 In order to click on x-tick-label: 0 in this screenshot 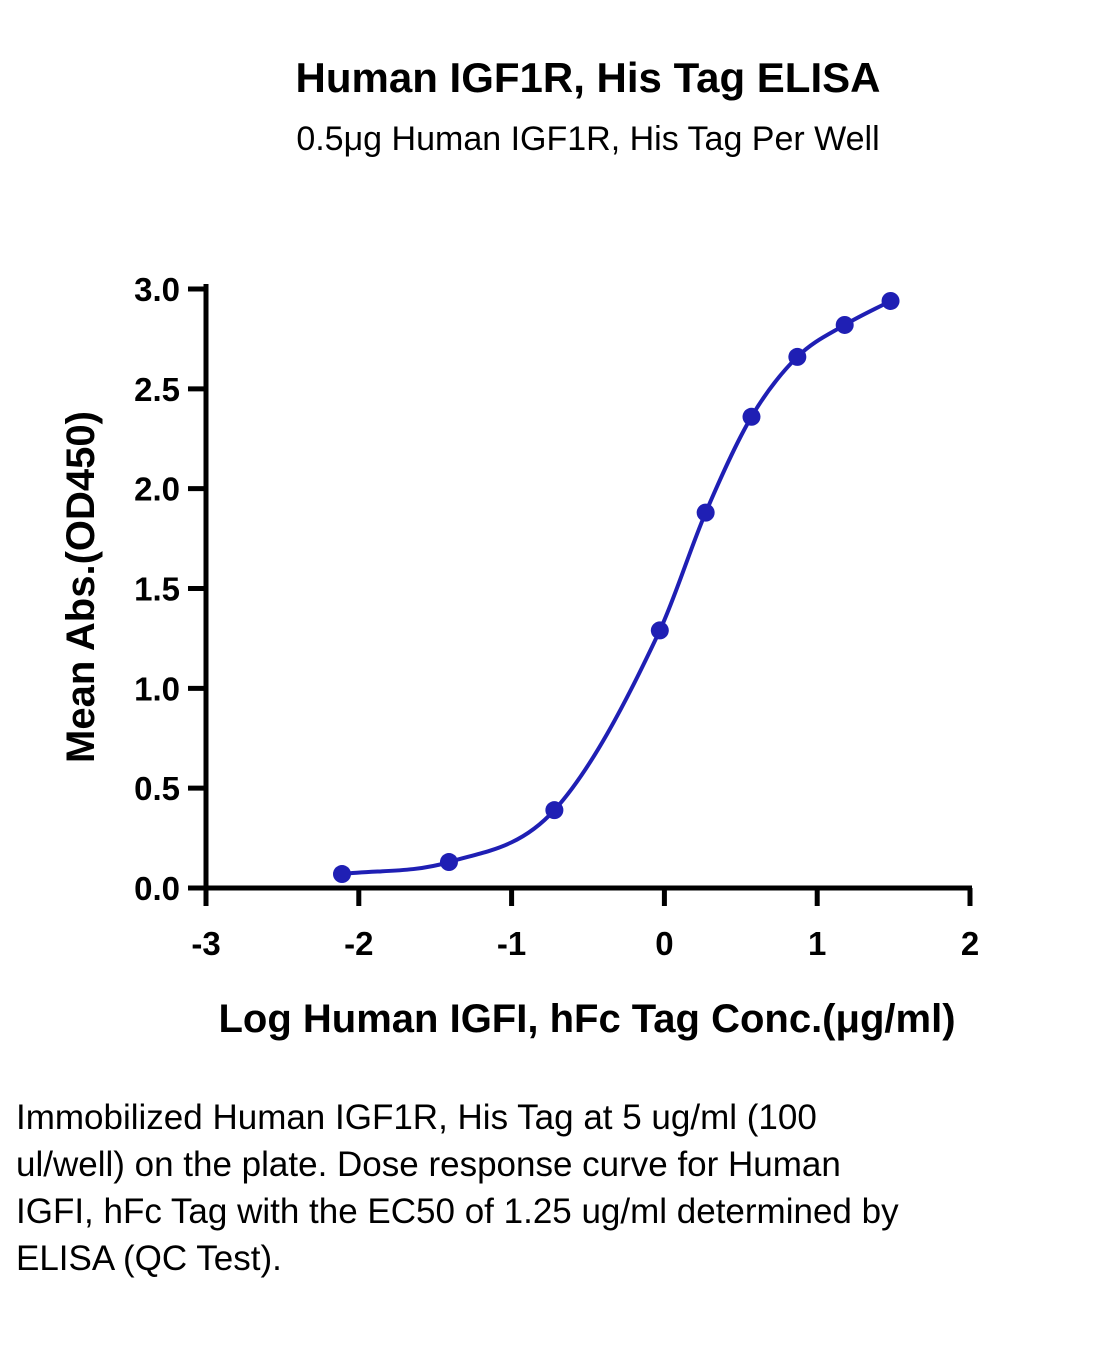, I will do `click(664, 943)`.